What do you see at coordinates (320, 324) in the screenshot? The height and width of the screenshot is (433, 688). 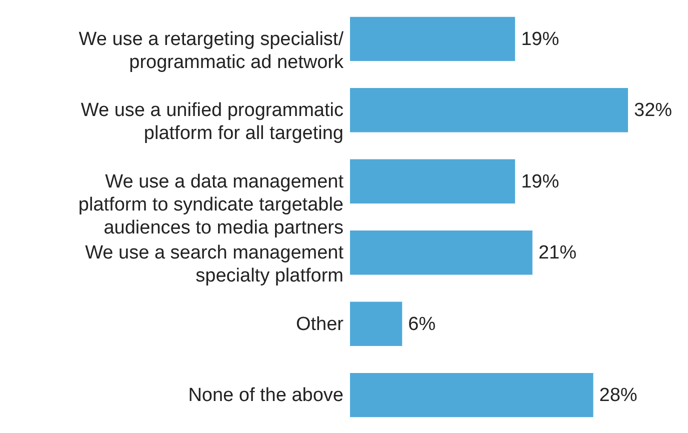 I see `y-tick-label: Other` at bounding box center [320, 324].